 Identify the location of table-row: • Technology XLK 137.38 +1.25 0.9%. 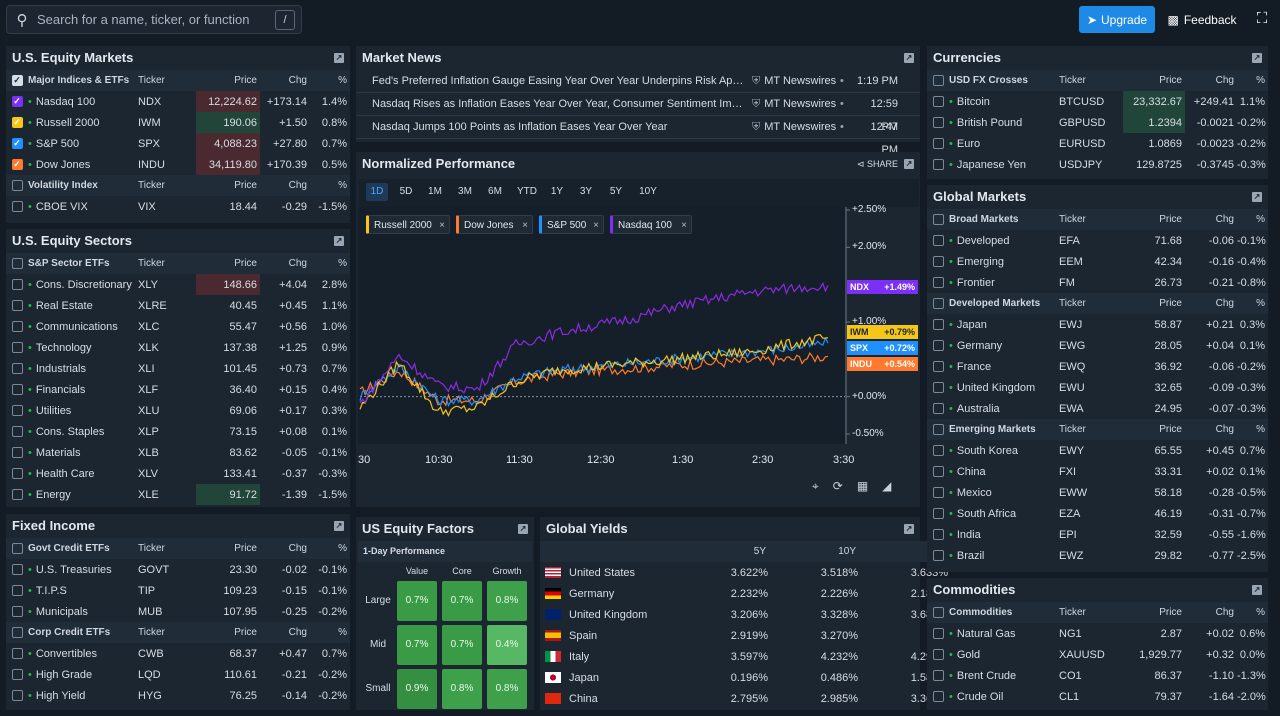
(178, 347).